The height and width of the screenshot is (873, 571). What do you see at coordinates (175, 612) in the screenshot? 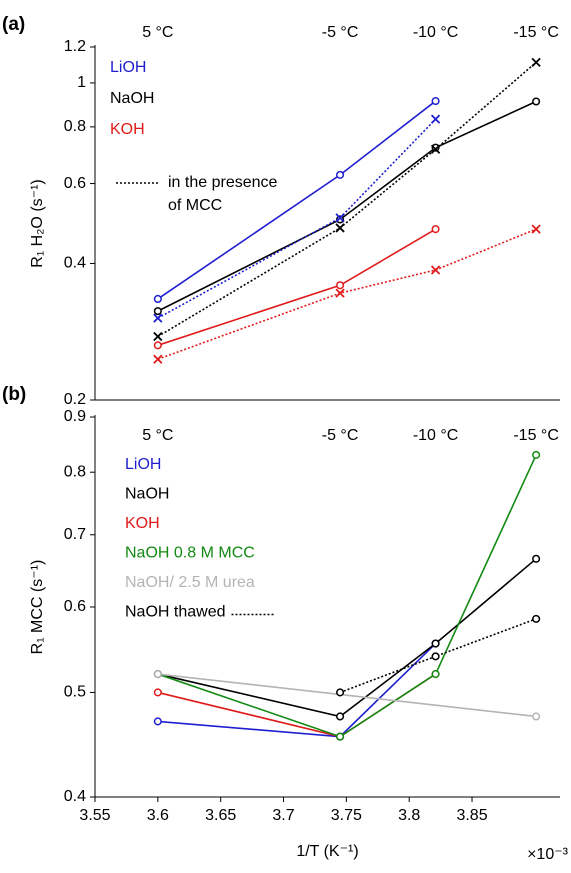
I see `legend-label: NaOH thawed` at bounding box center [175, 612].